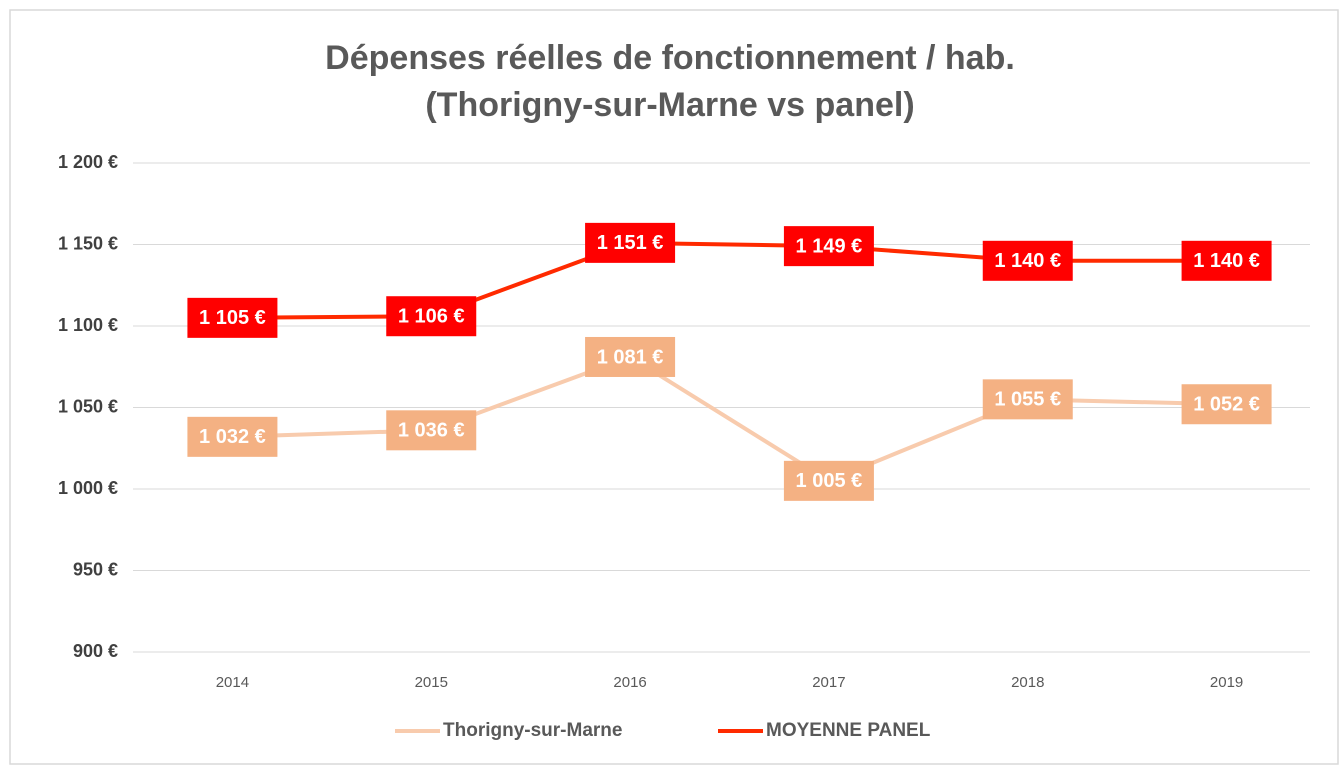 This screenshot has height=765, width=1339. I want to click on x-tick-label: 2014, so click(232, 682).